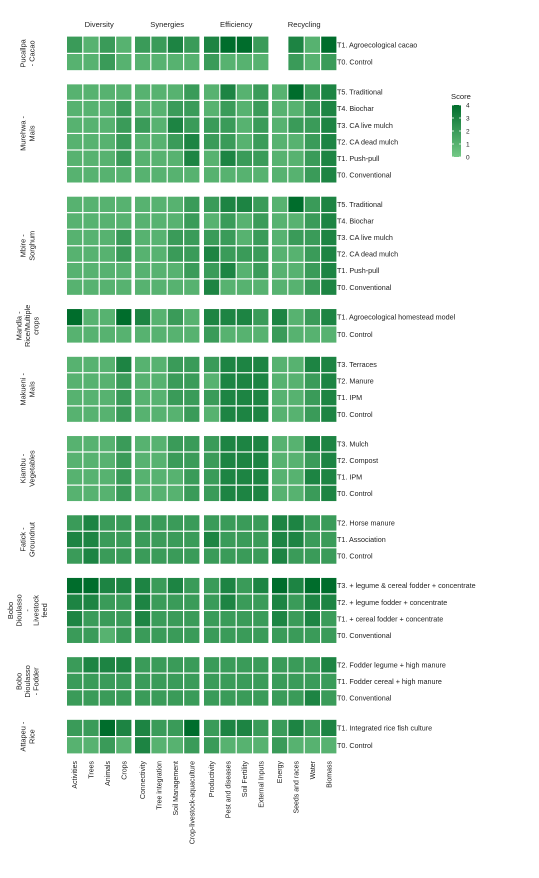  What do you see at coordinates (461, 96) in the screenshot?
I see `legend-title: Score` at bounding box center [461, 96].